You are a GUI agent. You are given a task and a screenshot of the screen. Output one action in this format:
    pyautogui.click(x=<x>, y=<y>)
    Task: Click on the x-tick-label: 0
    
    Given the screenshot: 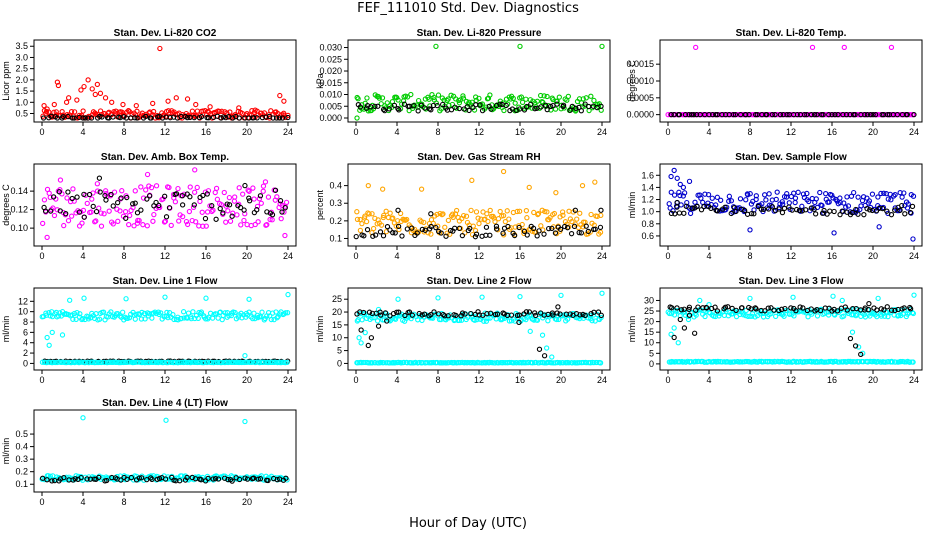 What is the action you would take?
    pyautogui.click(x=355, y=256)
    